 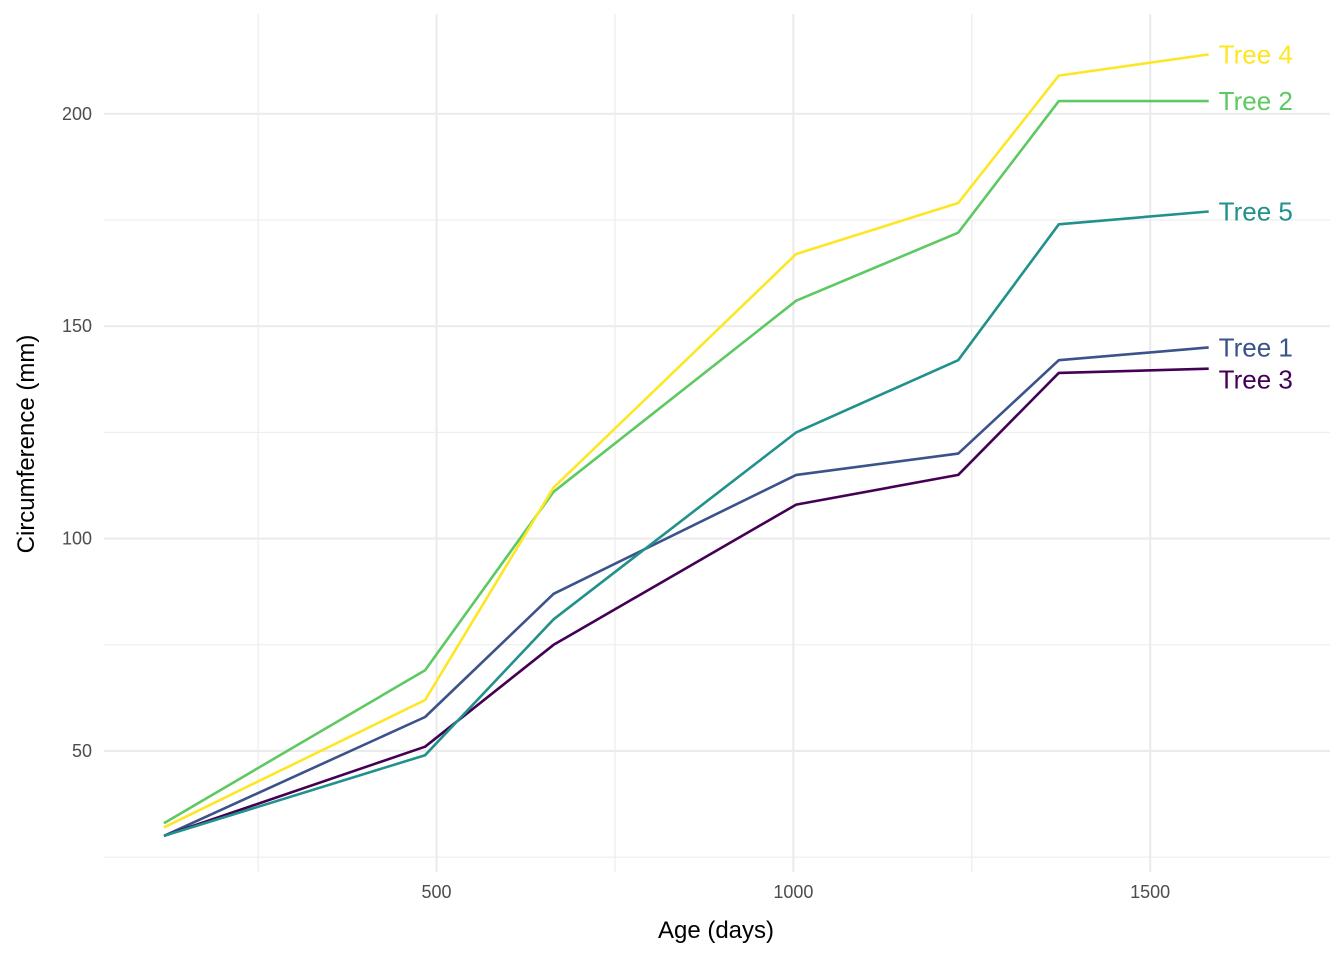 What do you see at coordinates (82, 751) in the screenshot?
I see `y-tick-label: 50` at bounding box center [82, 751].